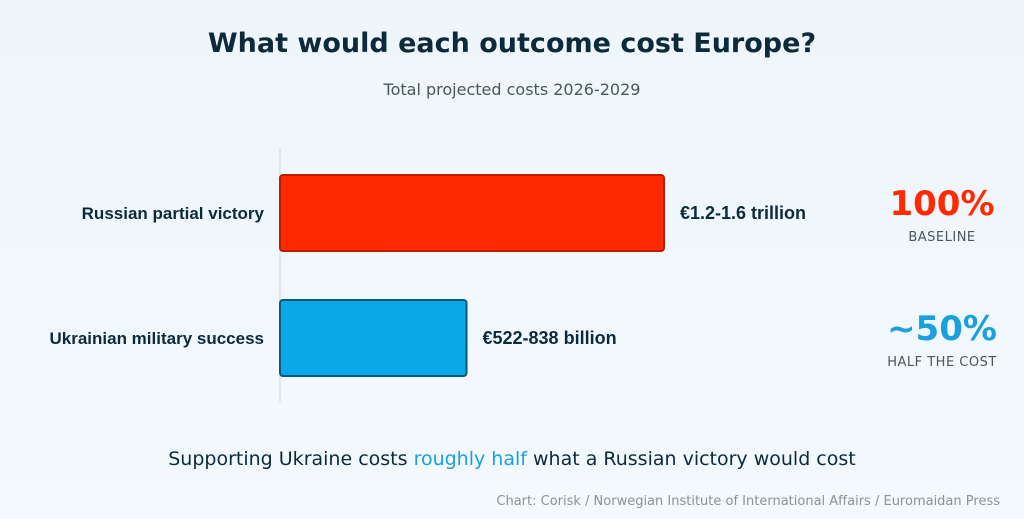 The width and height of the screenshot is (1024, 519). I want to click on footer-text-before: Supporting Ukraine costs, so click(291, 459).